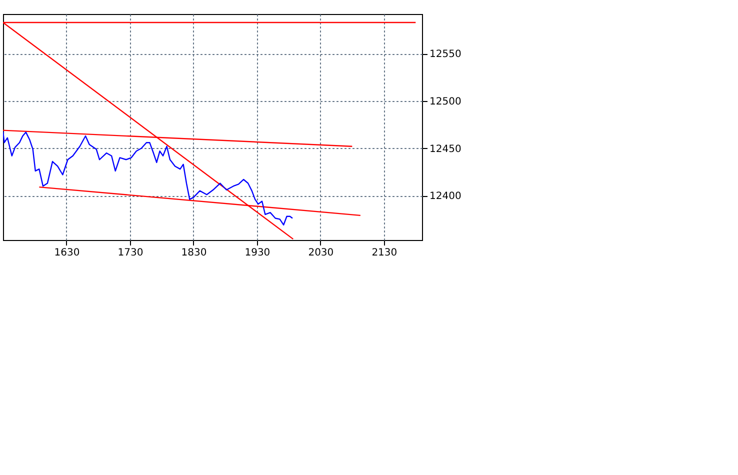 This screenshot has width=738, height=475. Describe the element at coordinates (67, 253) in the screenshot. I see `x-tick-label: 1630` at that location.